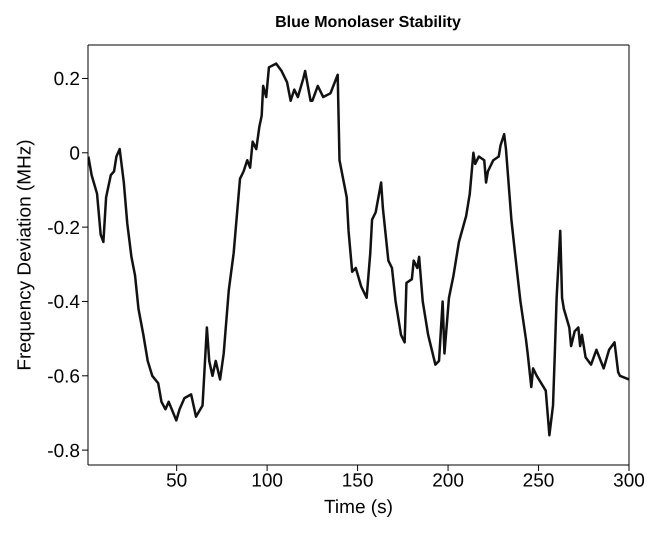  I want to click on y-tick-label: -0.6, so click(63, 377).